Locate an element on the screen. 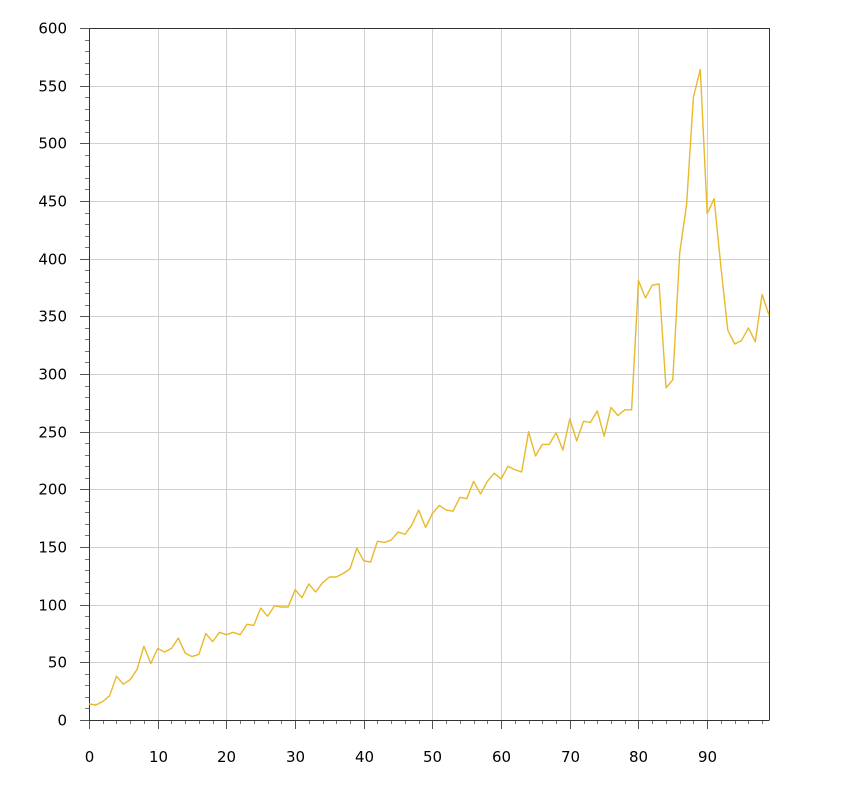 This screenshot has width=850, height=789. y-tick-label: 550 is located at coordinates (52, 87).